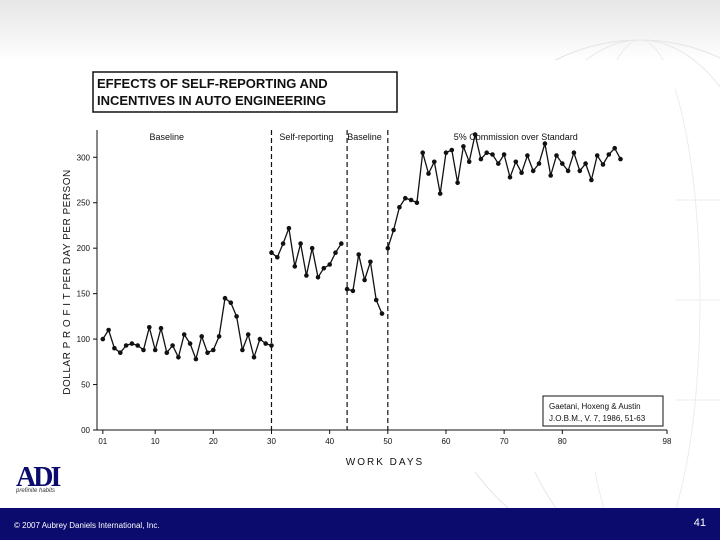 The height and width of the screenshot is (540, 720). Describe the element at coordinates (504, 441) in the screenshot. I see `x-tick-label: 70` at that location.